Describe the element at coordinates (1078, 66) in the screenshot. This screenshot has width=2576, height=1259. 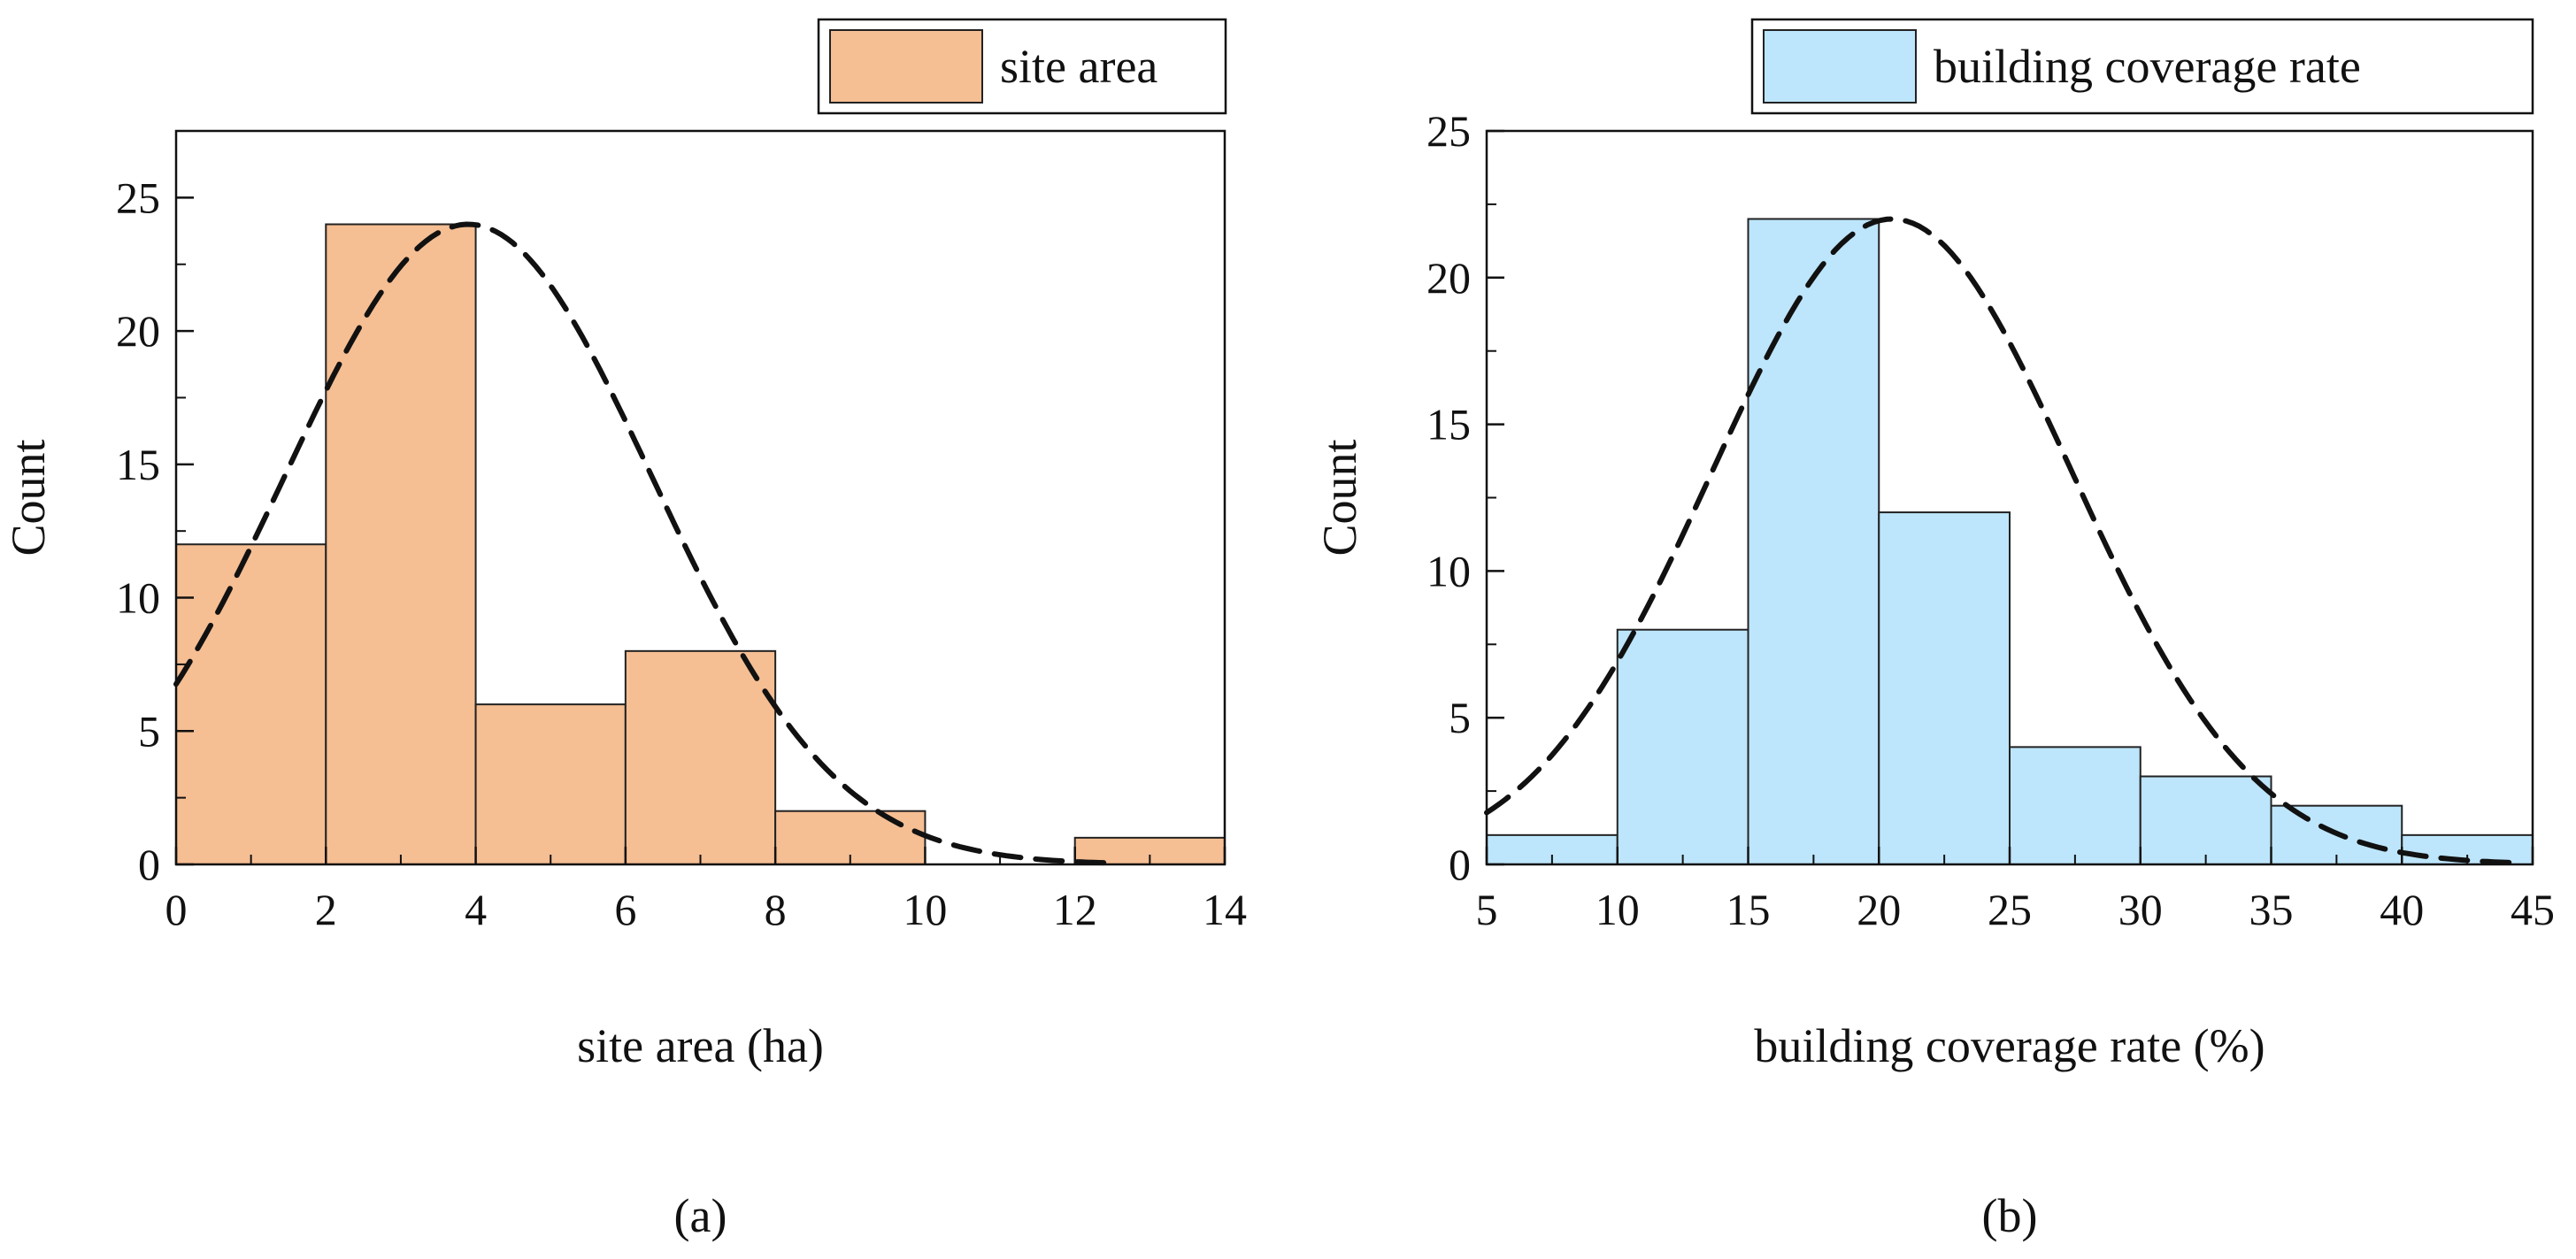
I see `legend-label-a: site area` at that location.